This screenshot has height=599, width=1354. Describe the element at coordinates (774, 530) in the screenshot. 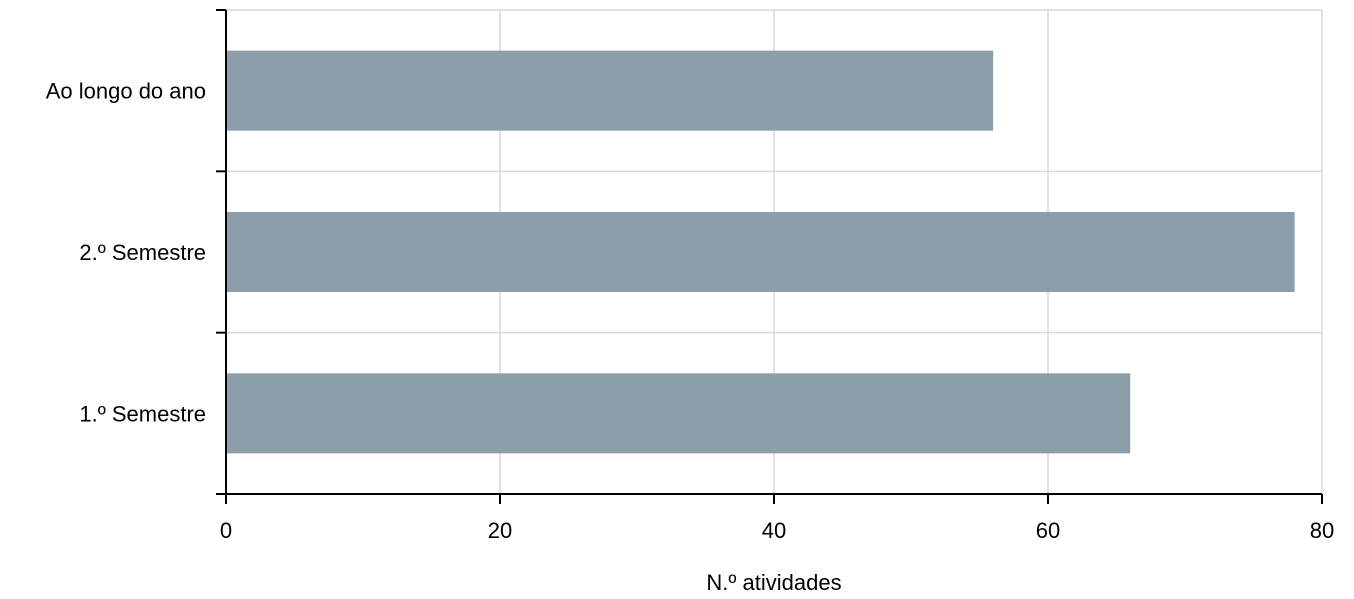

I see `x-tick-label: 40` at that location.